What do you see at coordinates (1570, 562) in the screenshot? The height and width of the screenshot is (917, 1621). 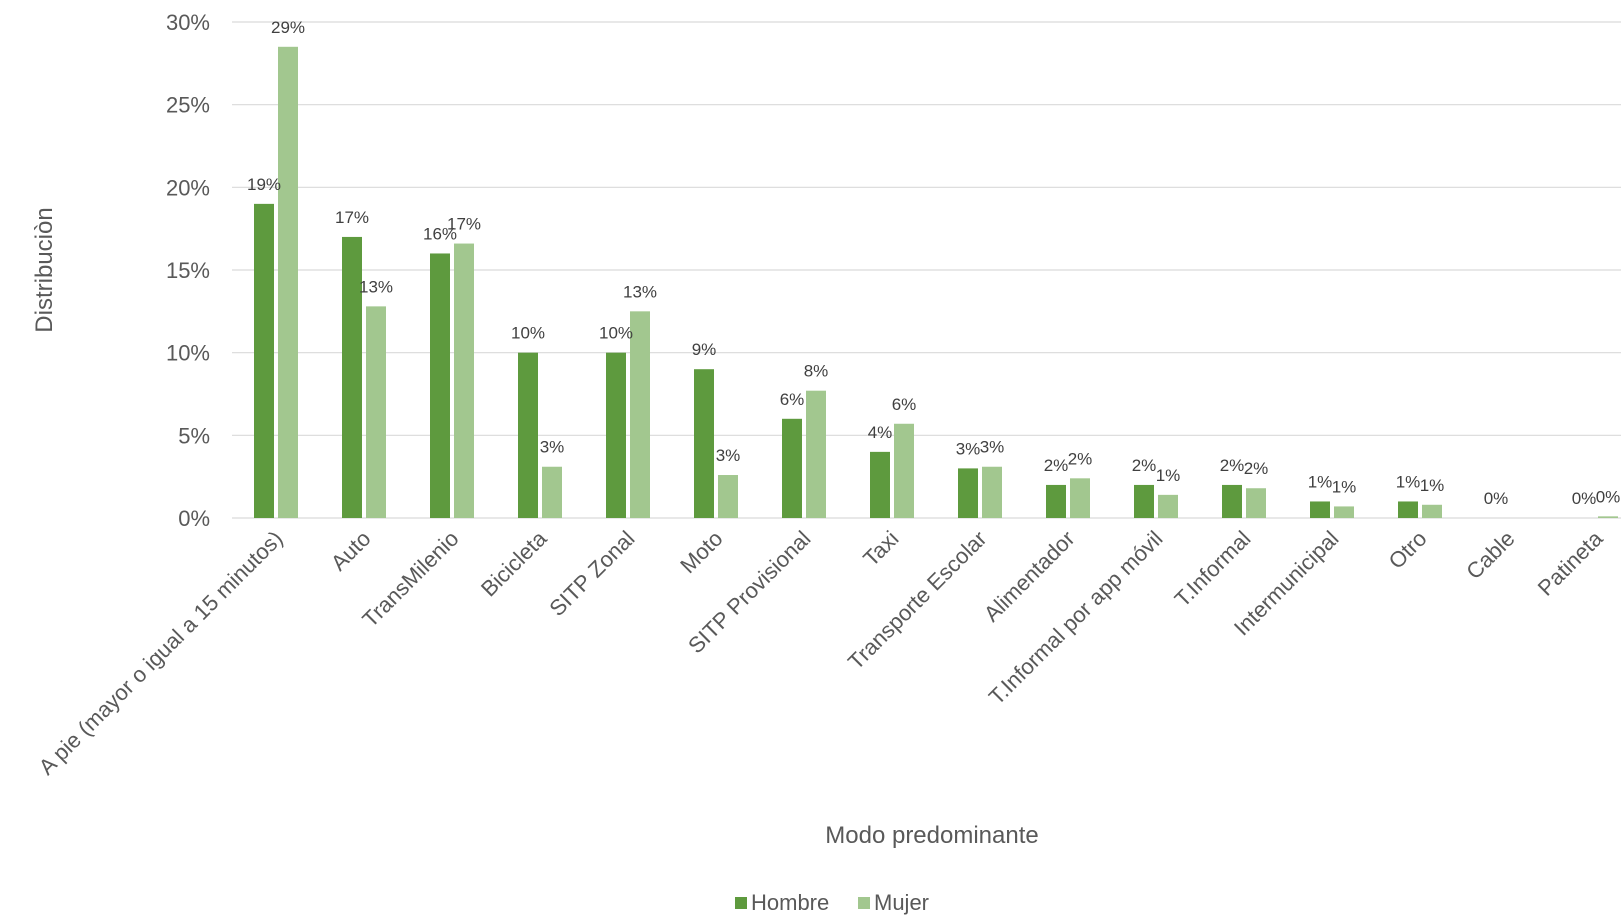 I see `x-category-label: Patineta` at bounding box center [1570, 562].